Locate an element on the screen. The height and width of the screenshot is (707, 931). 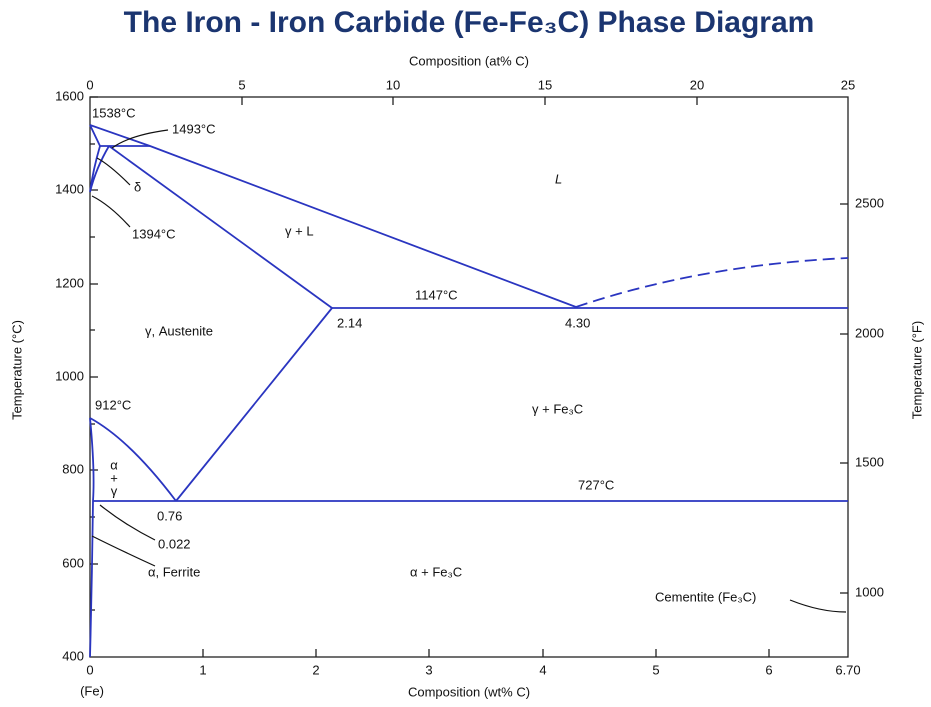
region-label: α + Fe₃C is located at coordinates (436, 571).